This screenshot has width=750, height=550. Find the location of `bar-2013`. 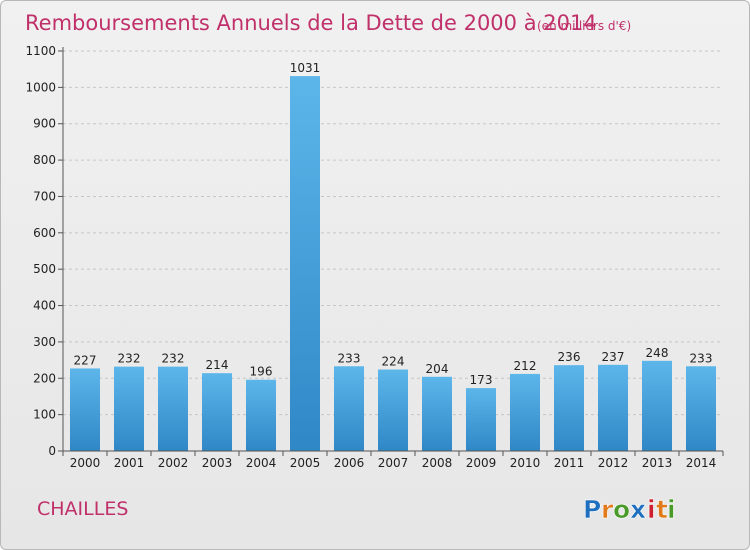

bar-2013 is located at coordinates (657, 405).